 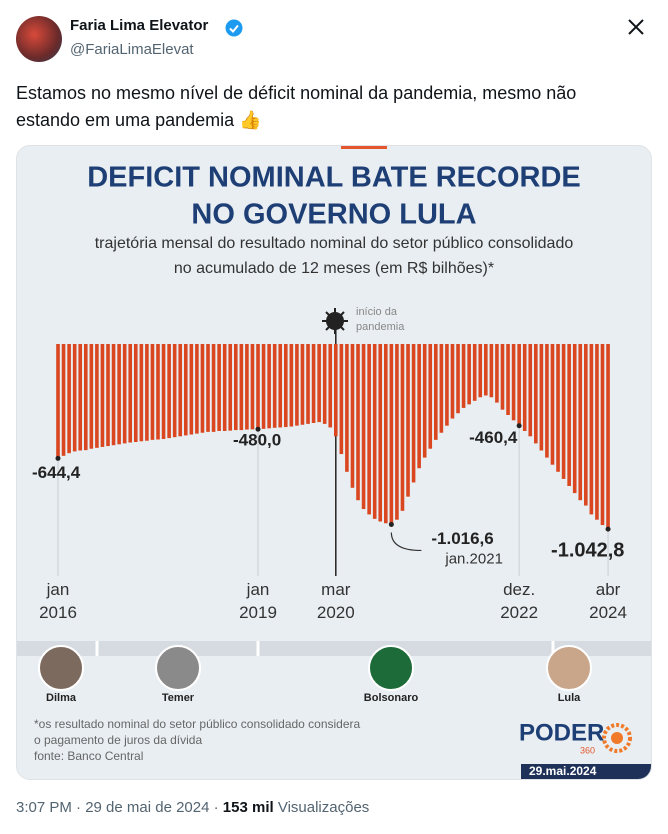 I want to click on x-tick-label-line: dez., so click(x=519, y=589).